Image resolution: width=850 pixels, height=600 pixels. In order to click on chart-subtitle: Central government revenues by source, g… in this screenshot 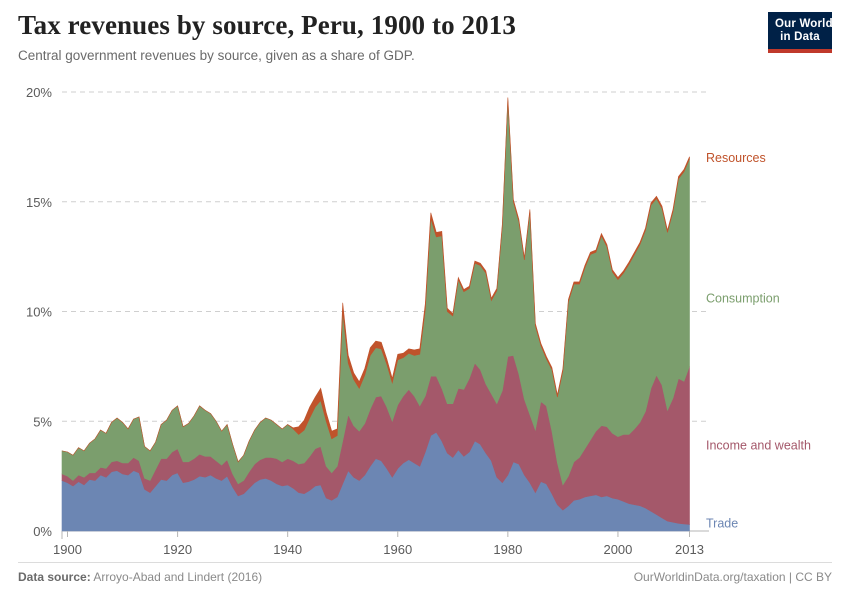, I will do `click(216, 56)`.